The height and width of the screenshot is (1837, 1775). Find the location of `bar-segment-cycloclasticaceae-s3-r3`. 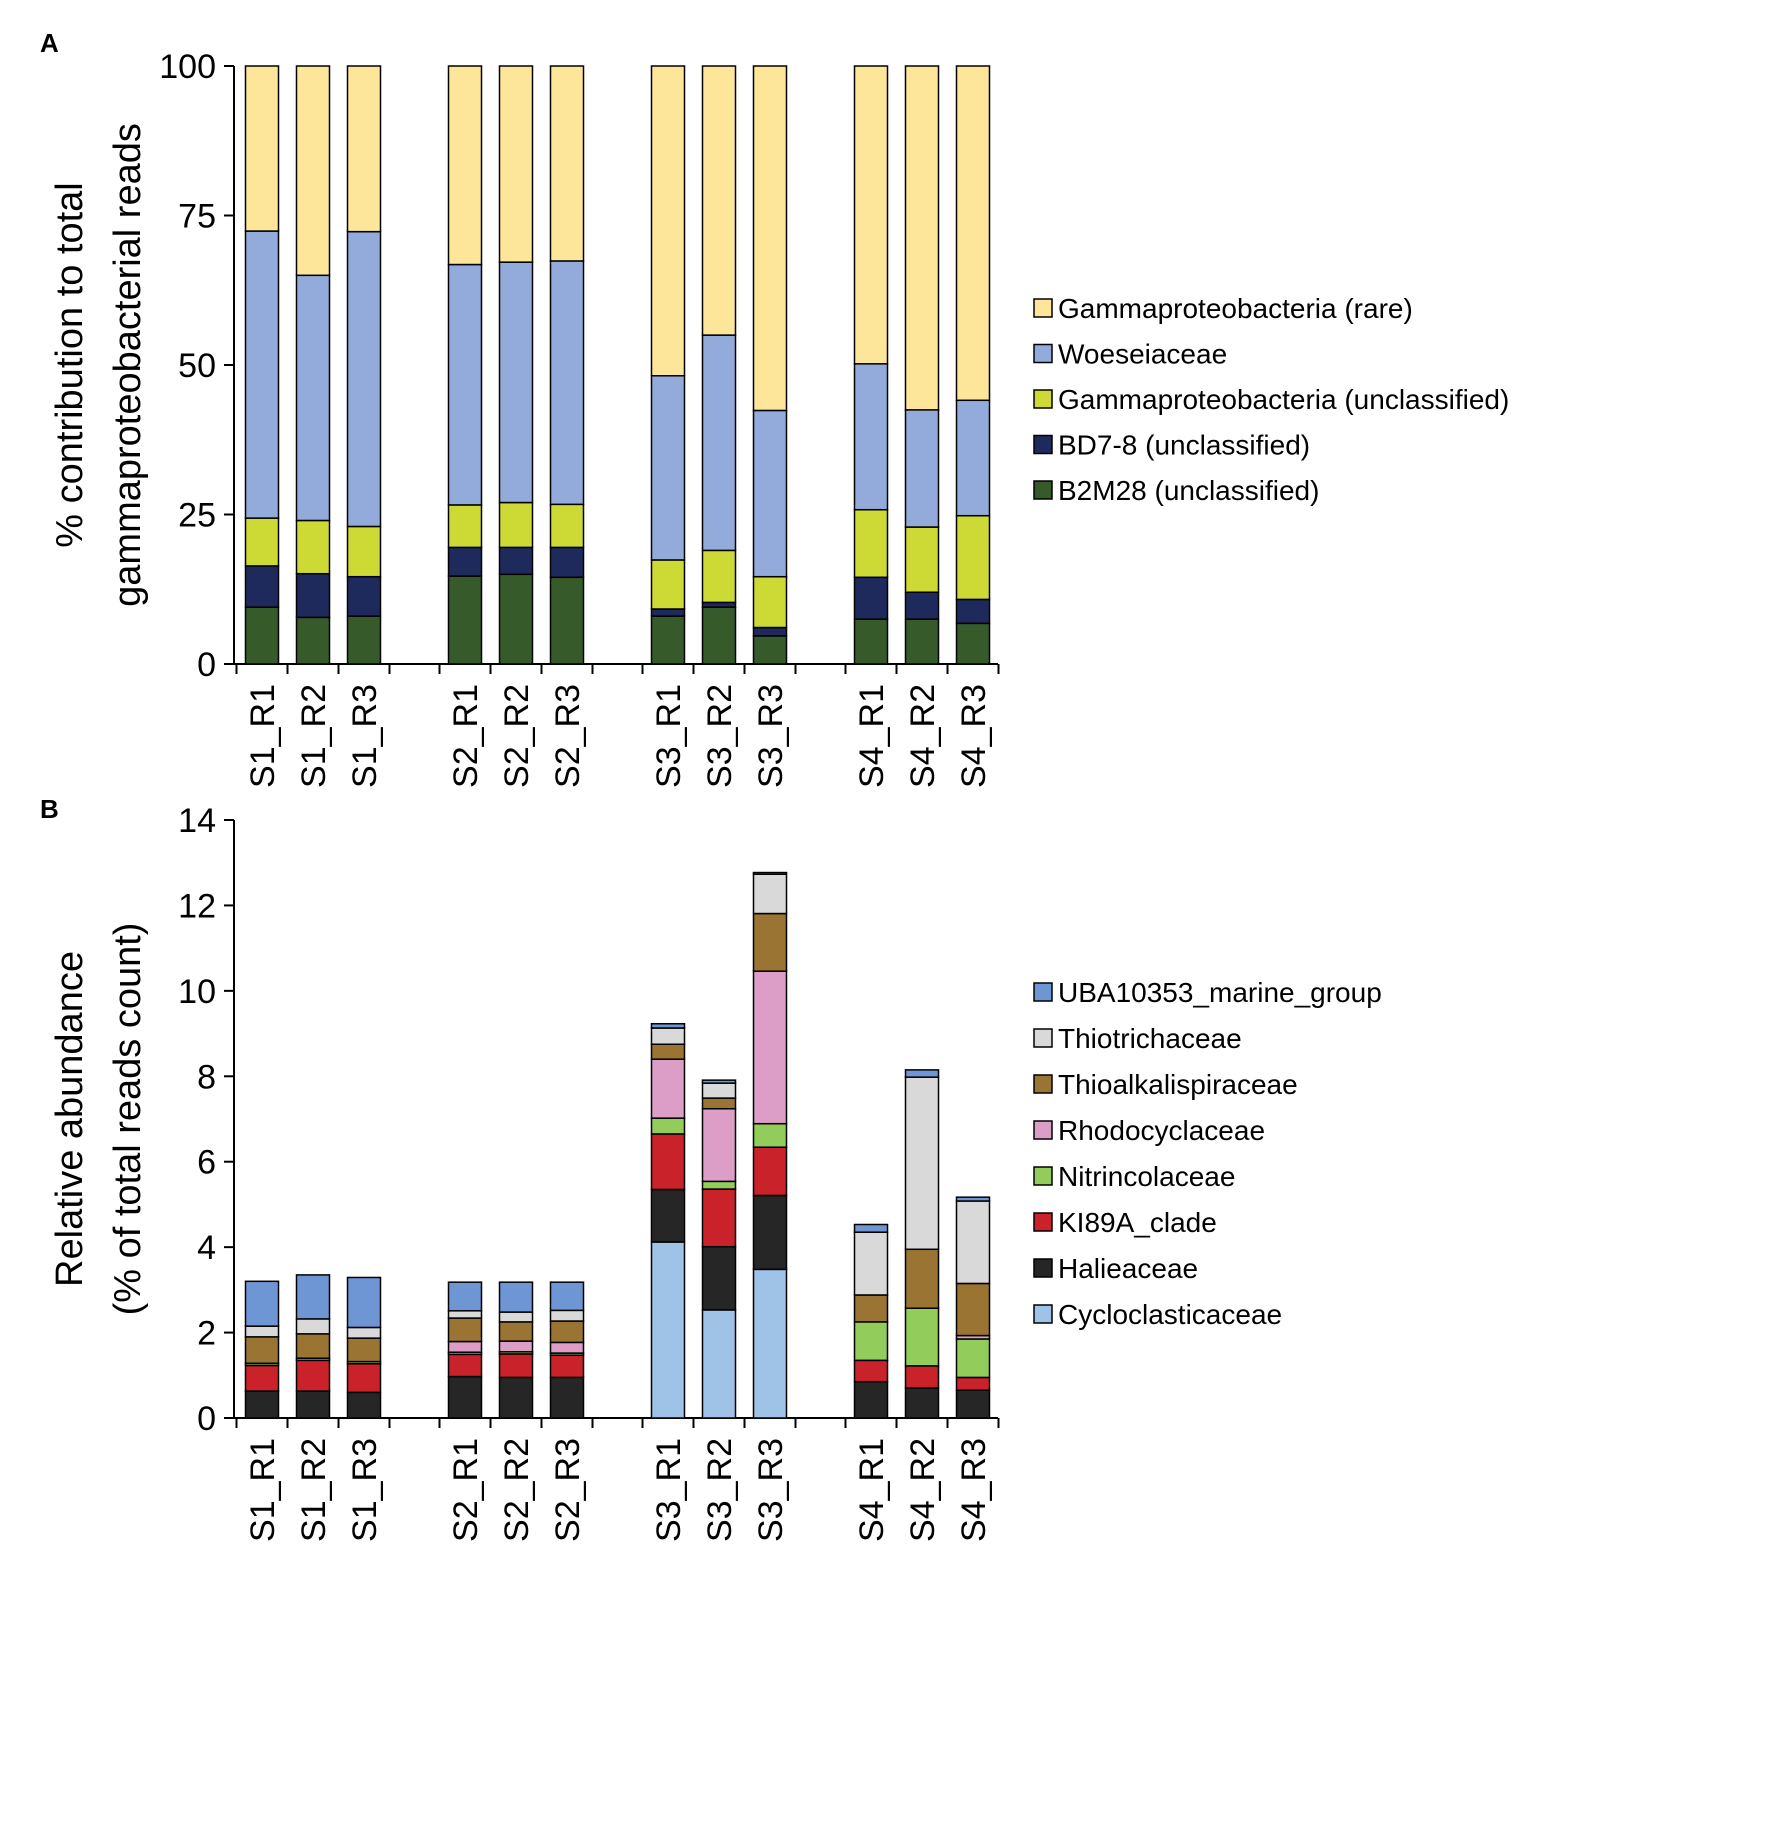

bar-segment-cycloclasticaceae-s3-r3 is located at coordinates (770, 1343).